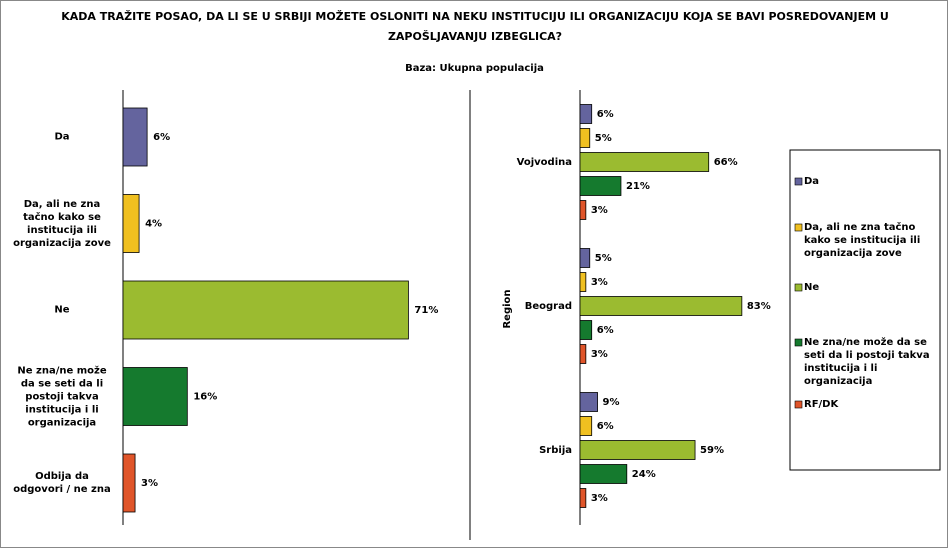 Image resolution: width=949 pixels, height=549 pixels. I want to click on value-label: 24%, so click(644, 474).